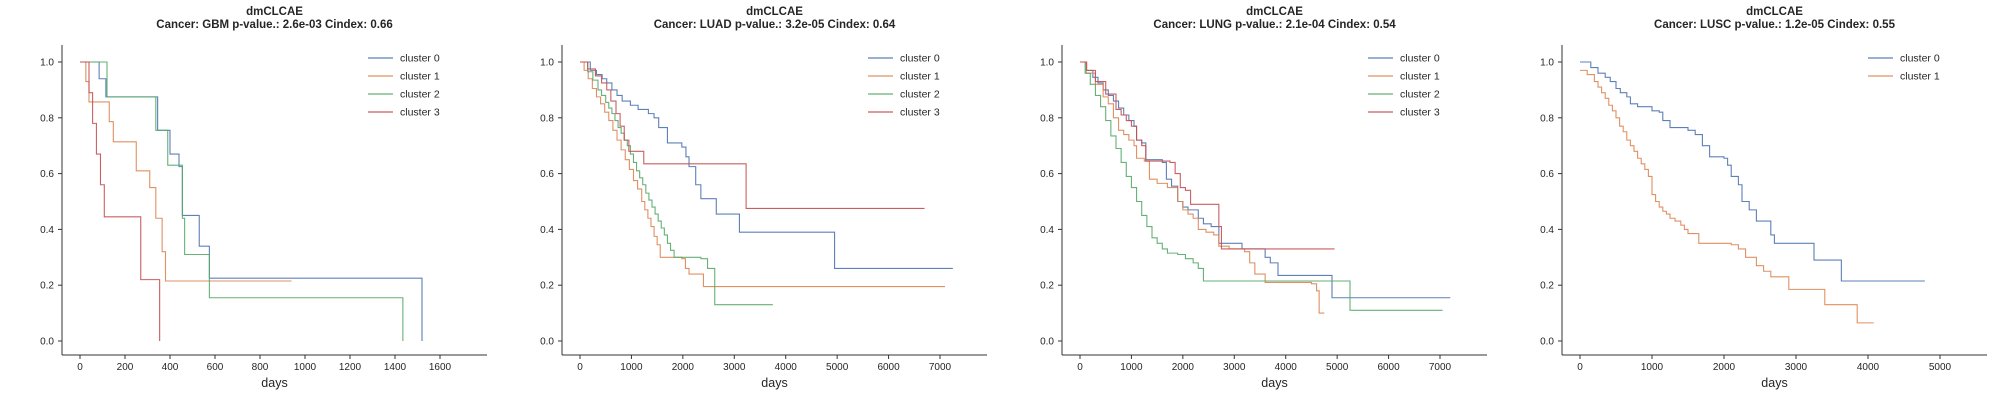  Describe the element at coordinates (125, 367) in the screenshot. I see `x-tick-label: 200` at that location.